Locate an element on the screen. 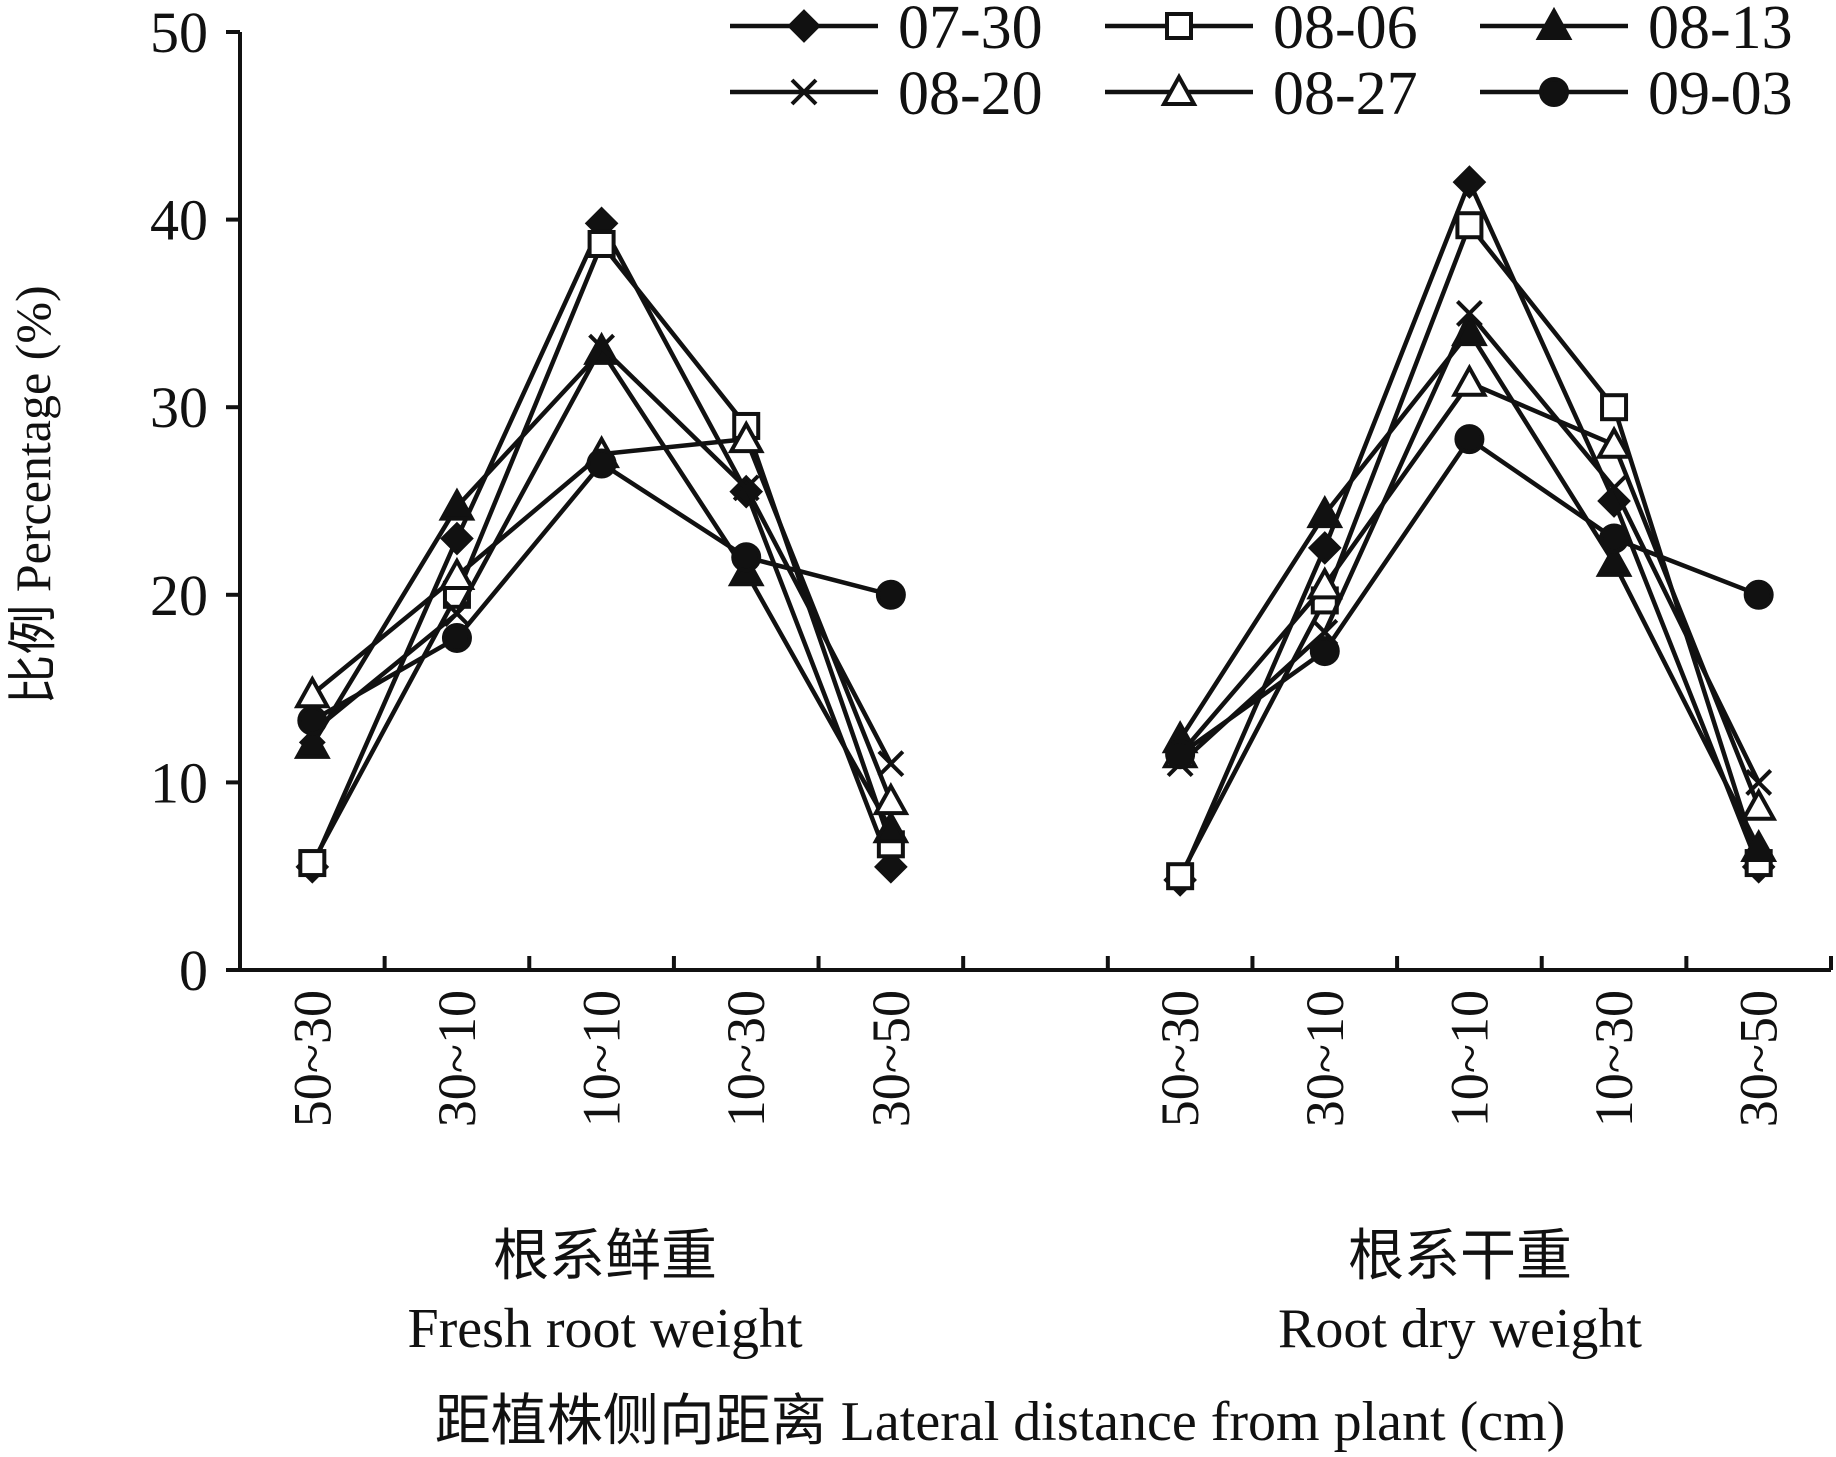 This screenshot has height=1457, width=1836. group-label-dry-en: Root dry weight is located at coordinates (1460, 1329).